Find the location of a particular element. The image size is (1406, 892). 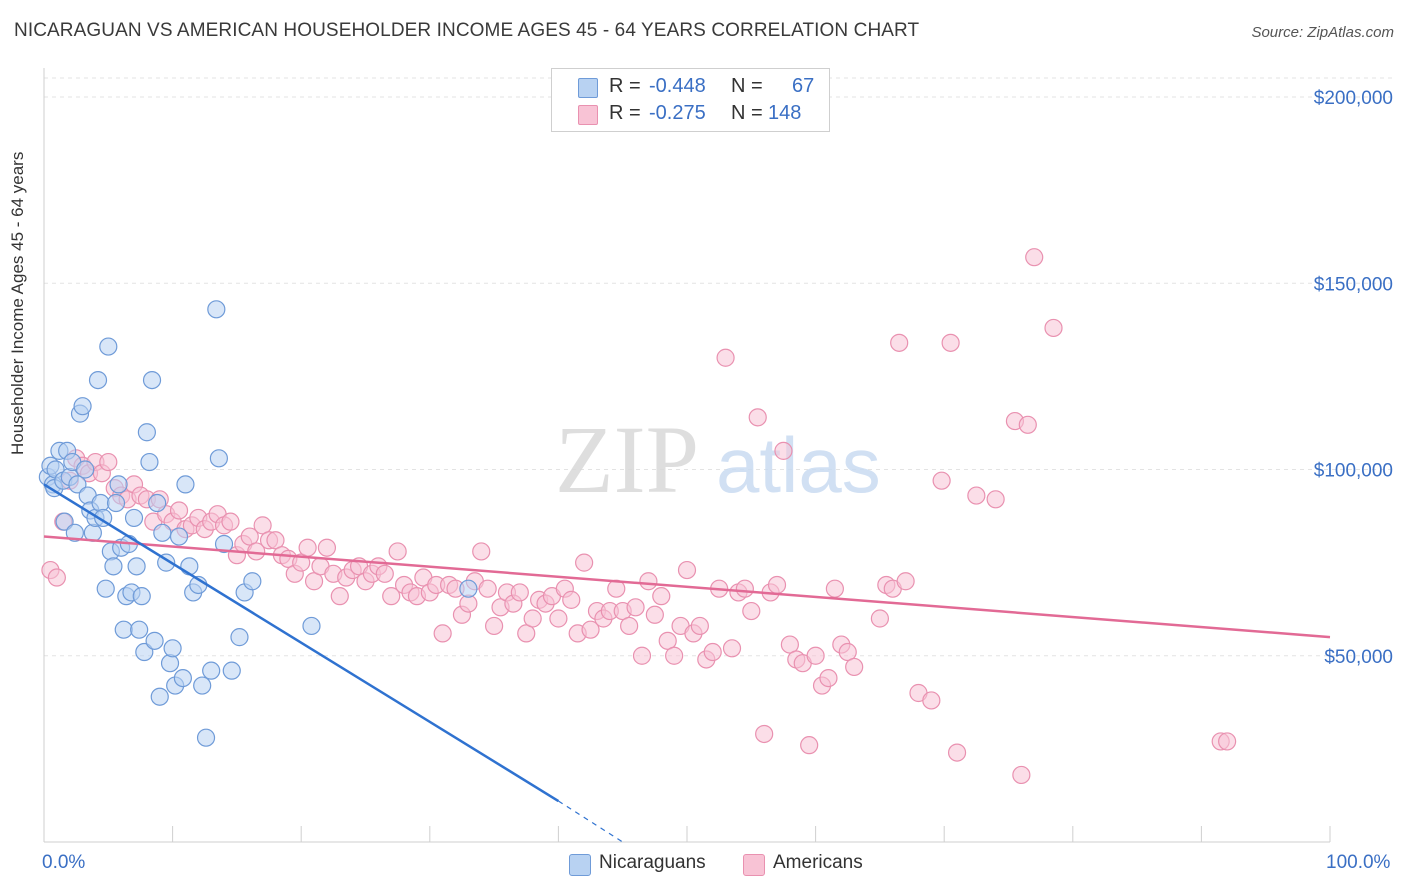

watermark: ZIP atlas is located at coordinates (718, 459).